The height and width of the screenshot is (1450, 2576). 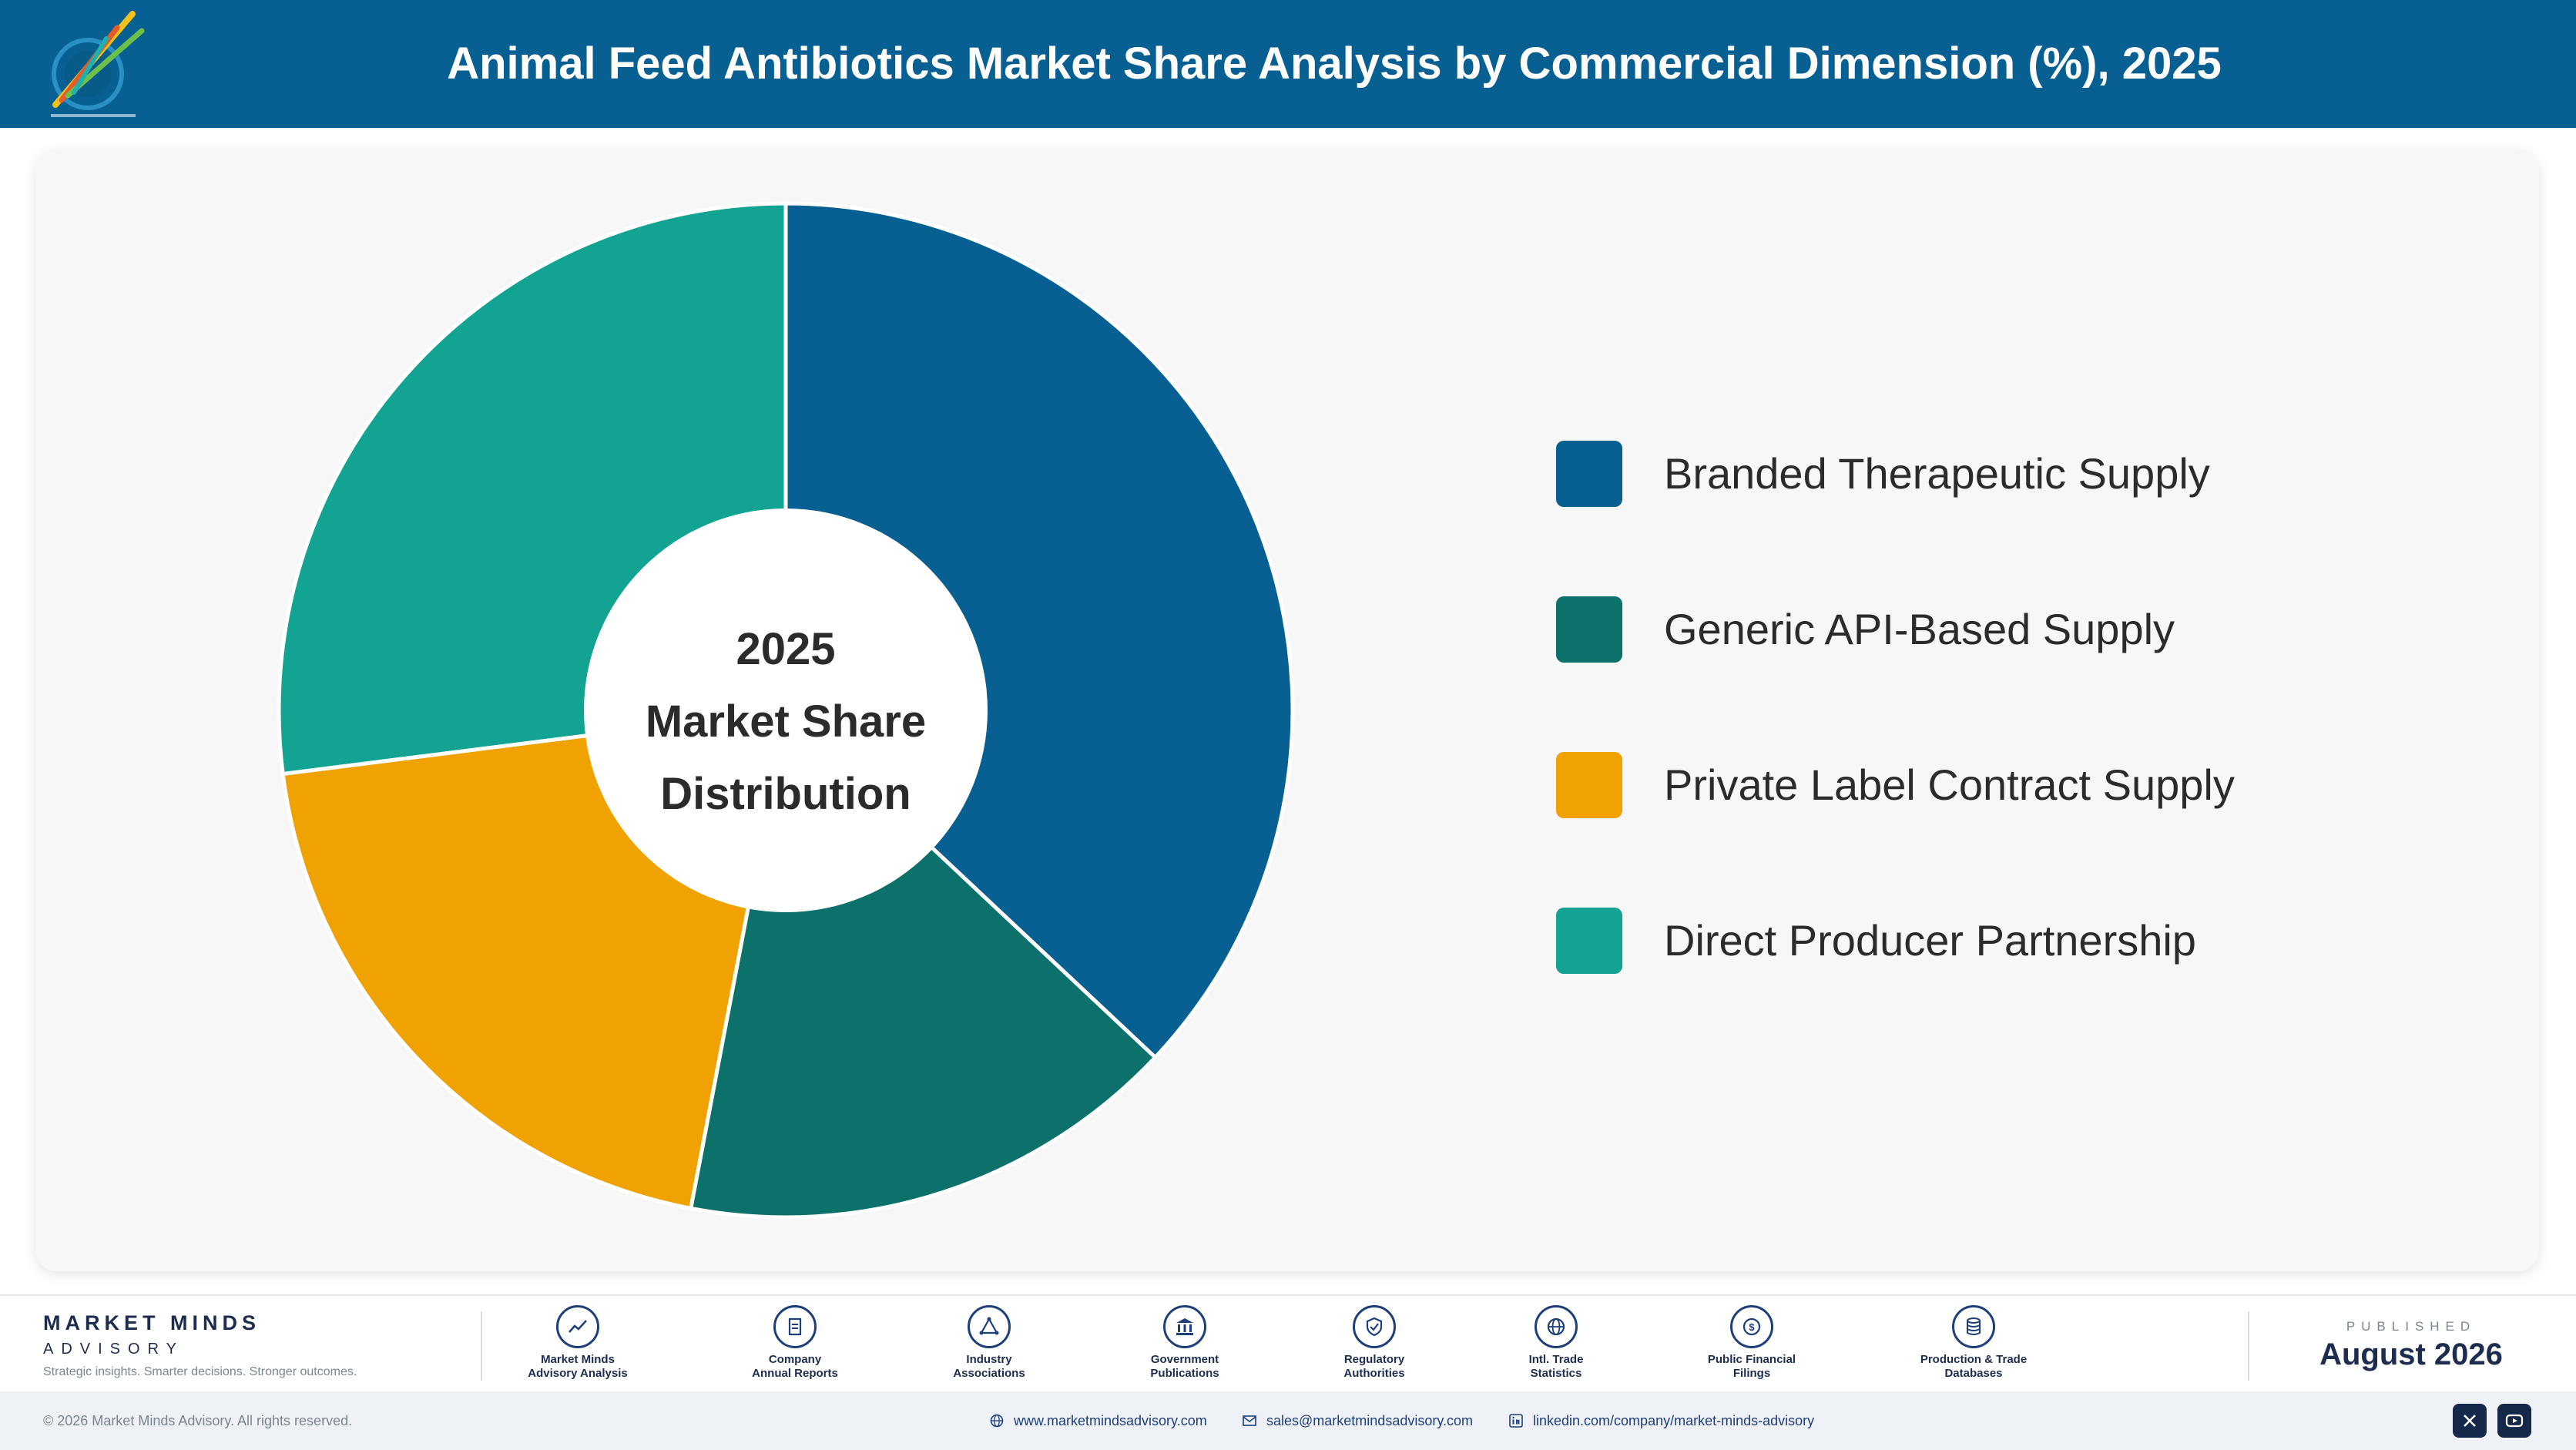 I want to click on source-label-line1: Industry, so click(x=989, y=1359).